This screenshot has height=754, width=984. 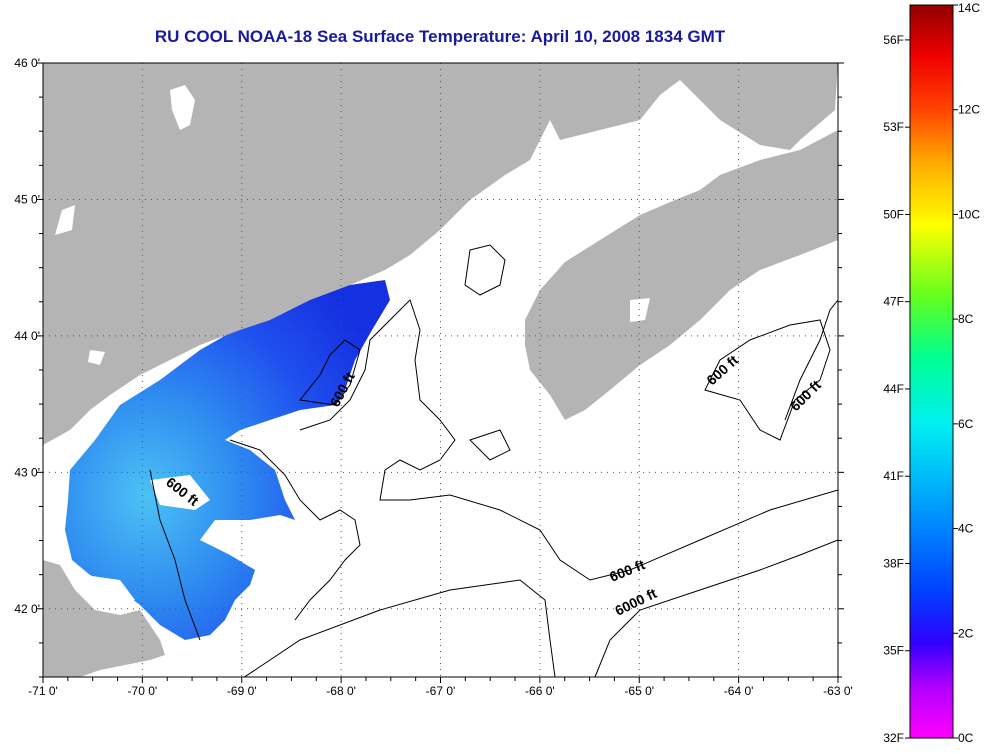 What do you see at coordinates (27, 609) in the screenshot?
I see `y-tick-label: 42 0'` at bounding box center [27, 609].